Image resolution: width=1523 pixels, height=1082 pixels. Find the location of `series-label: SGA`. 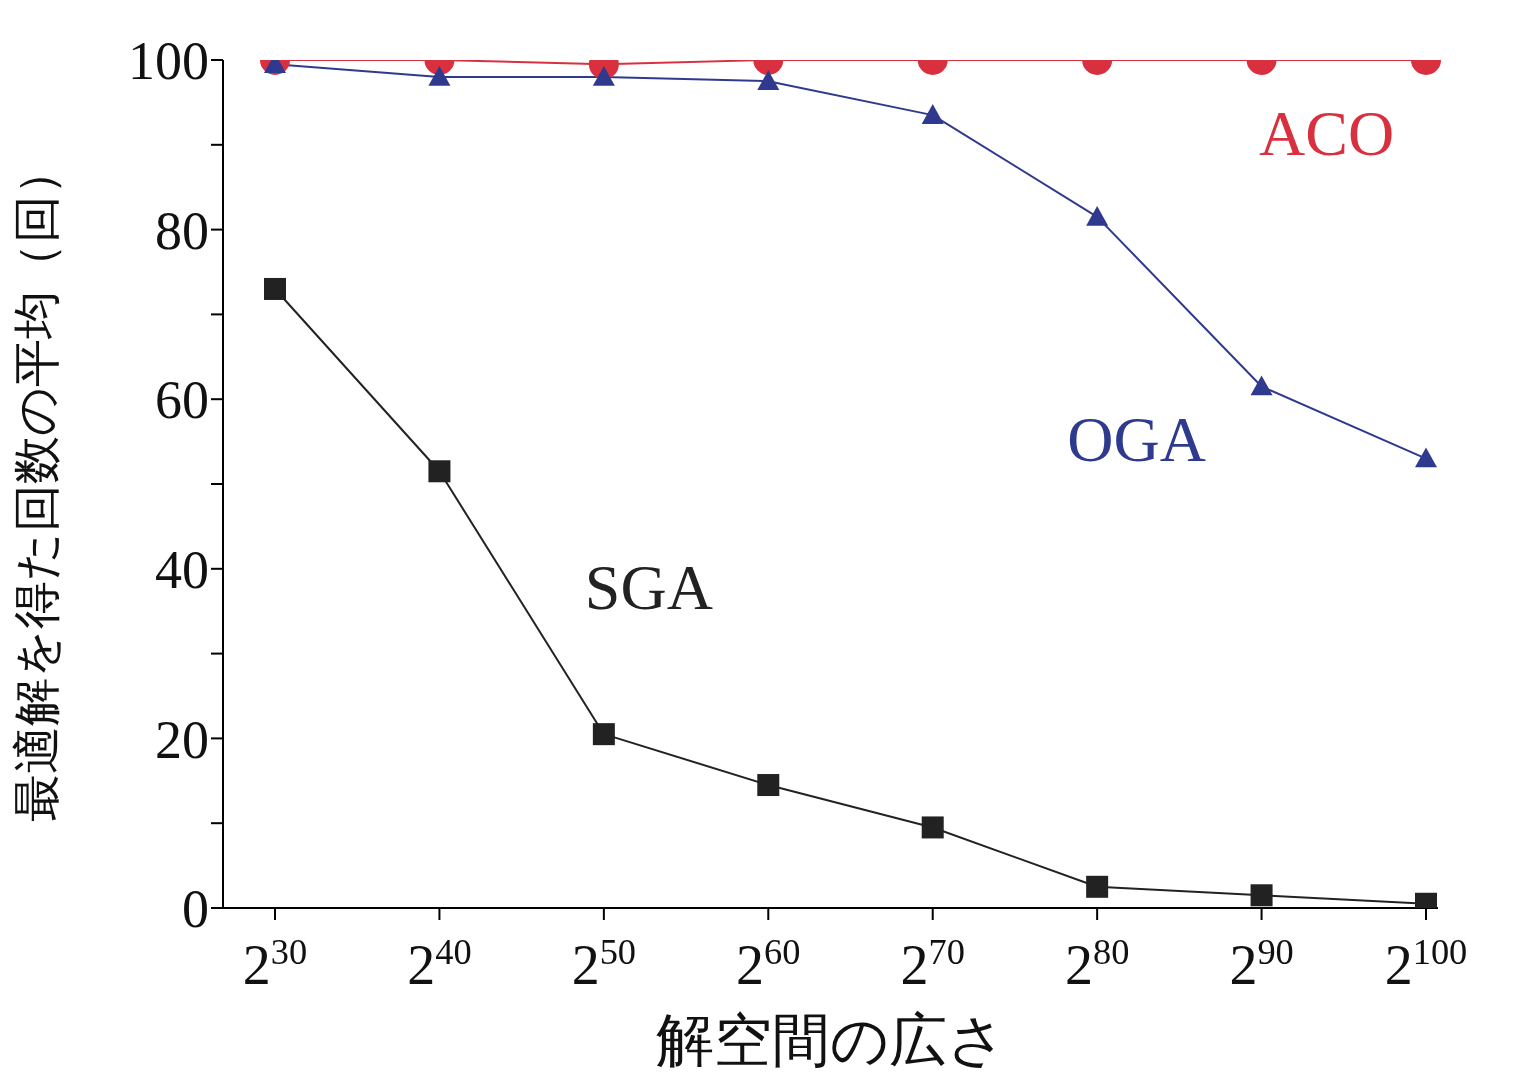

series-label: SGA is located at coordinates (648, 587).